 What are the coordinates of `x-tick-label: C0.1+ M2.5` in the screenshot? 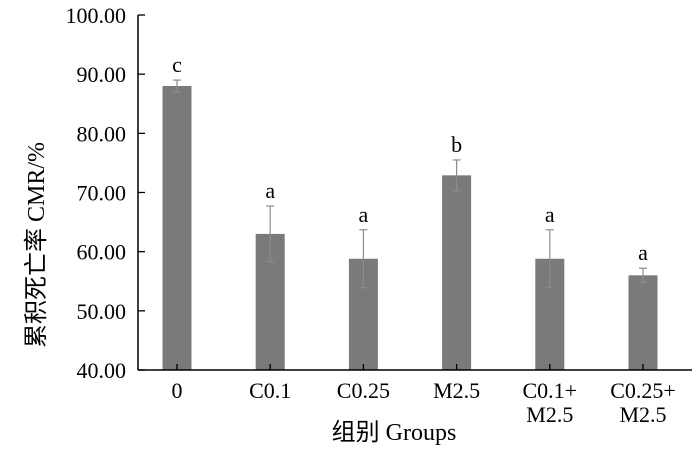 It's located at (550, 402).